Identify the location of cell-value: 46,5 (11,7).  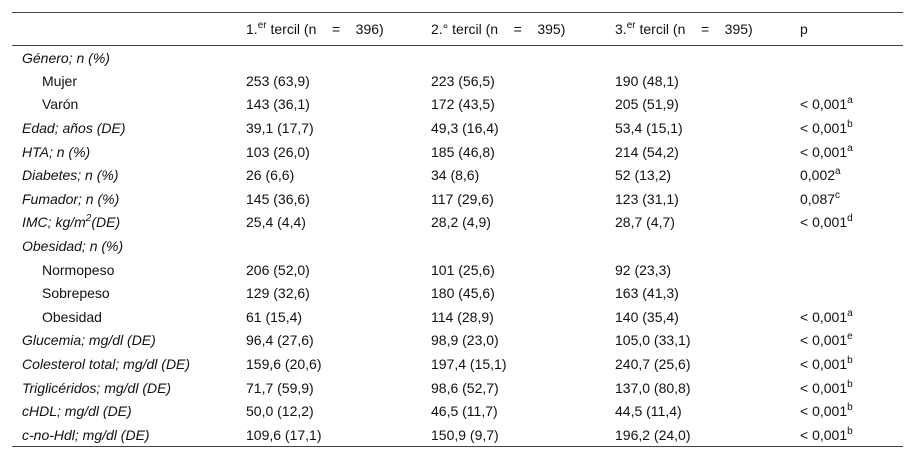
(464, 411).